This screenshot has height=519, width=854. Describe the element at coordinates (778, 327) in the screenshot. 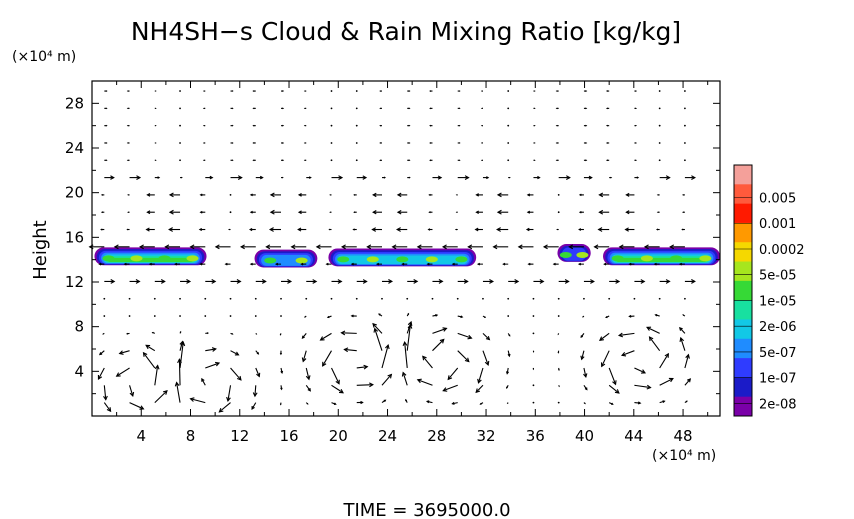

I see `colorbar-label: 2e-06` at that location.